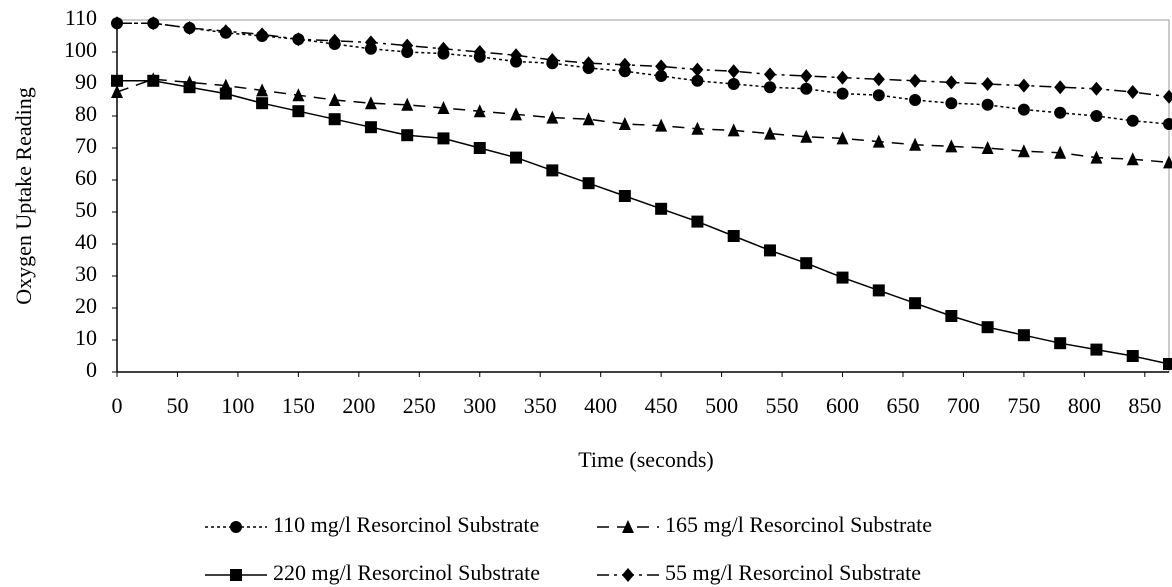  Describe the element at coordinates (645, 459) in the screenshot. I see `x-axis-label: Time (seconds)` at that location.